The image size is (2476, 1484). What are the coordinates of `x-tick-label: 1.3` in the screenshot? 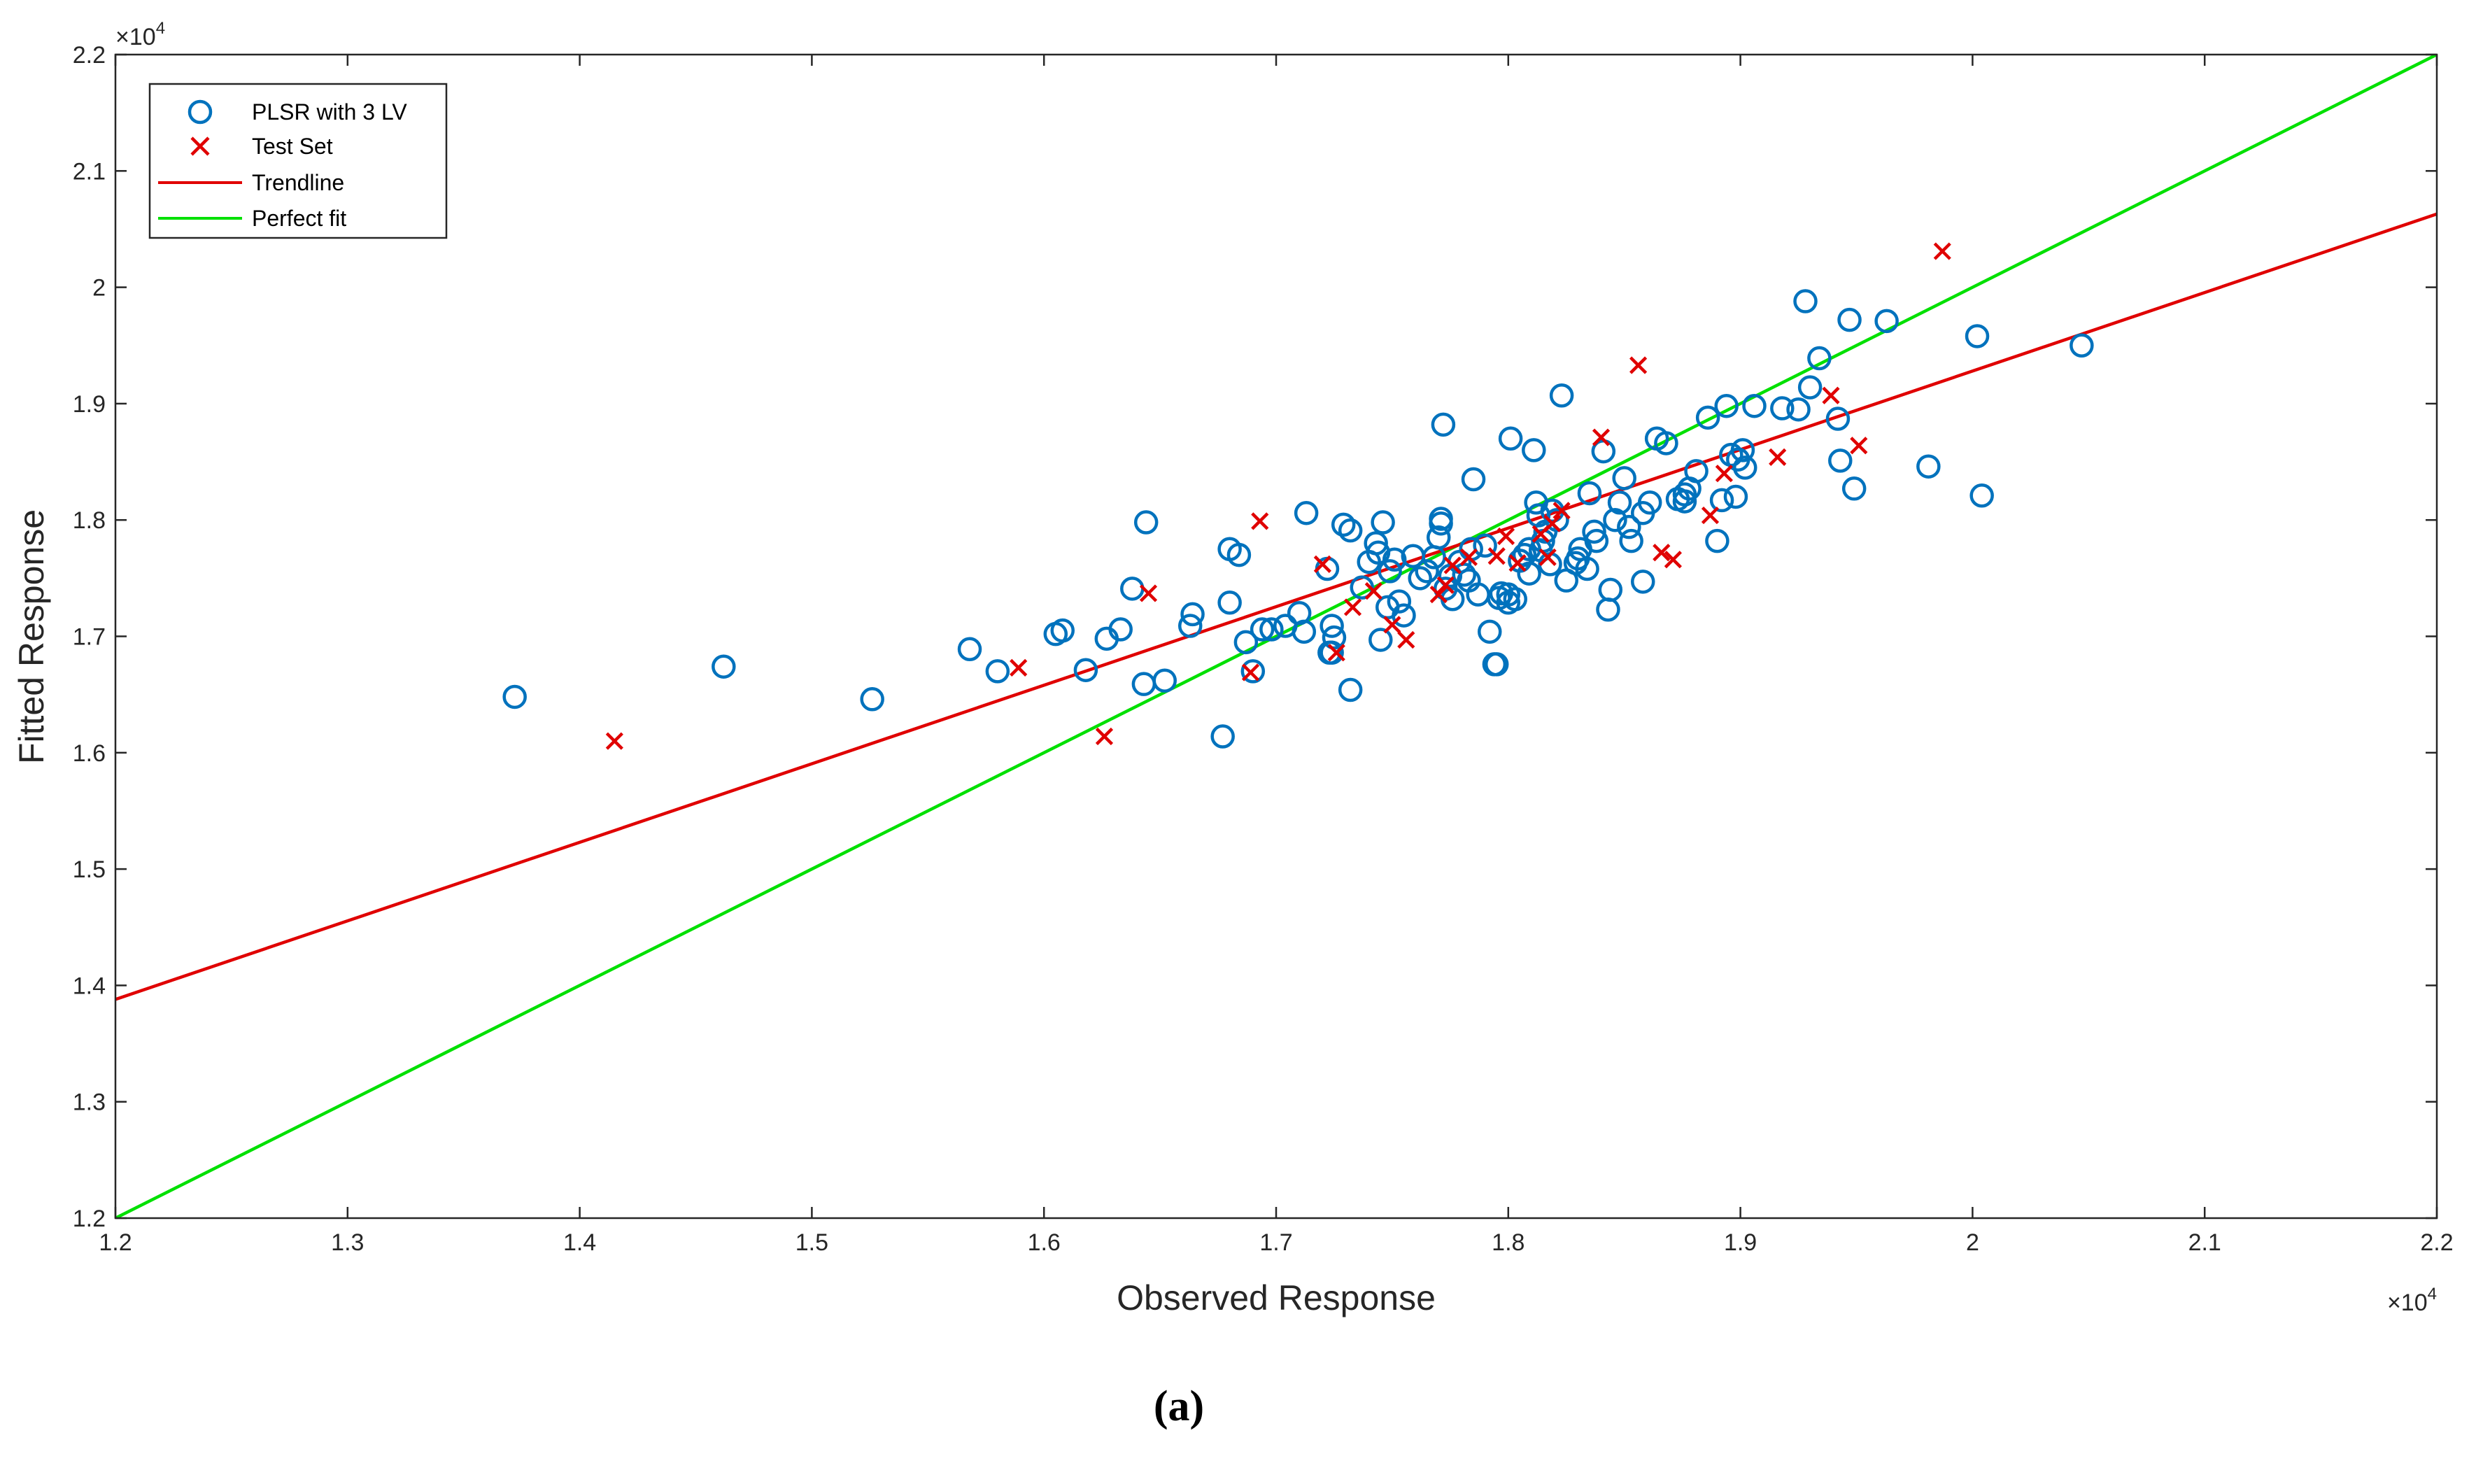 It's located at (347, 1242).